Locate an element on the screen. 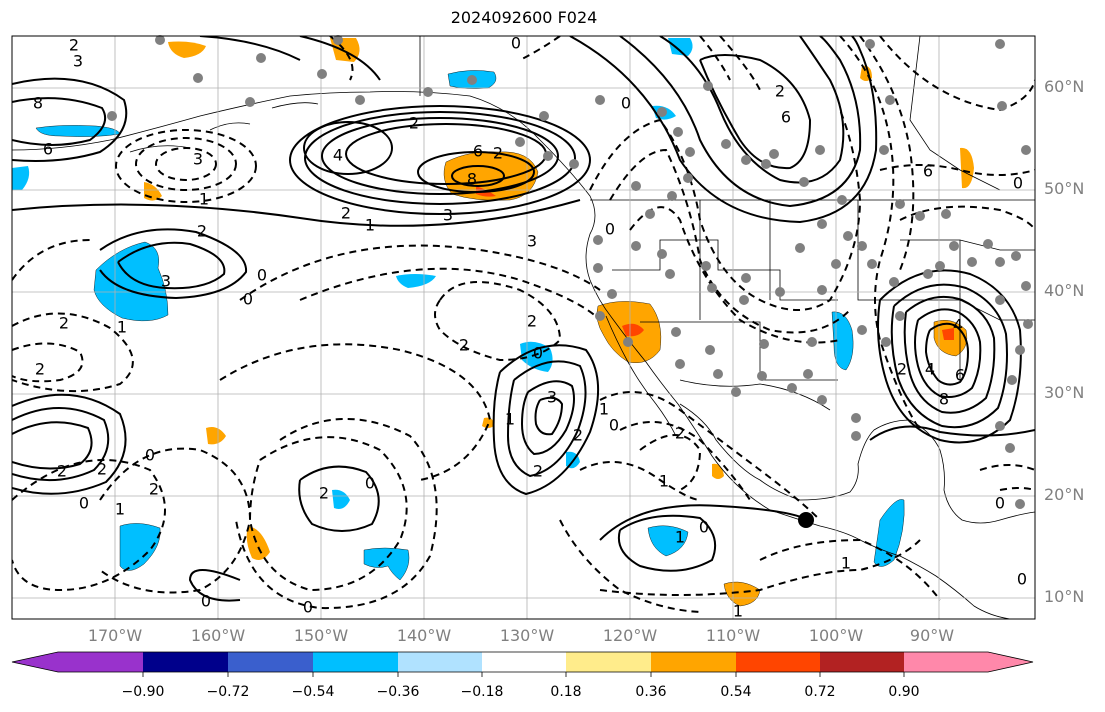 This screenshot has height=712, width=1105. colorbar-tick-label: 0.72 is located at coordinates (820, 692).